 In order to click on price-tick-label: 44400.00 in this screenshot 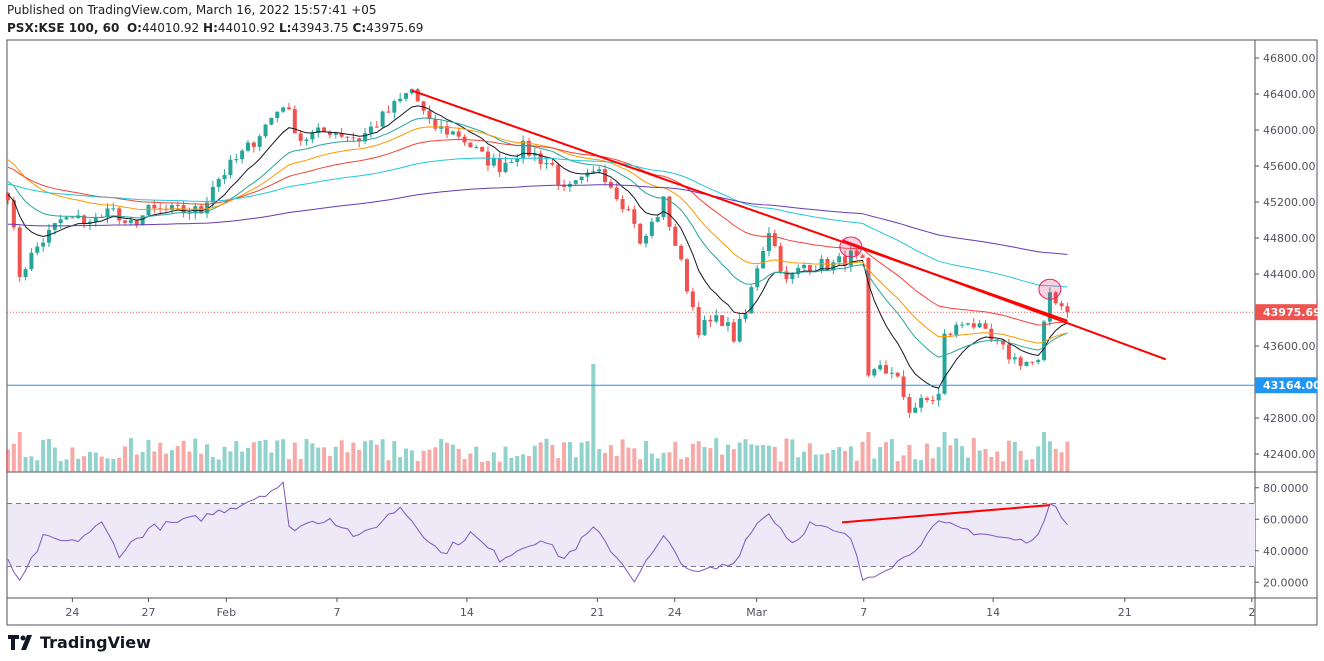, I will do `click(1289, 274)`.